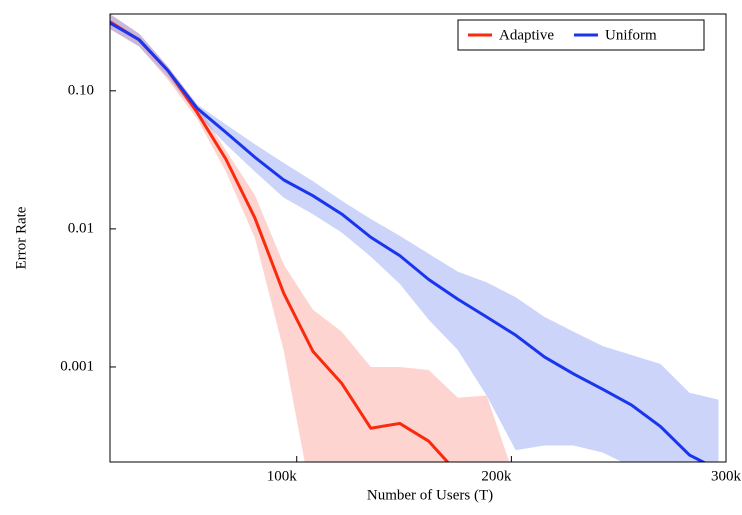 Image resolution: width=742 pixels, height=515 pixels. Describe the element at coordinates (430, 495) in the screenshot. I see `x-axis-label: Number of Users (T)` at that location.